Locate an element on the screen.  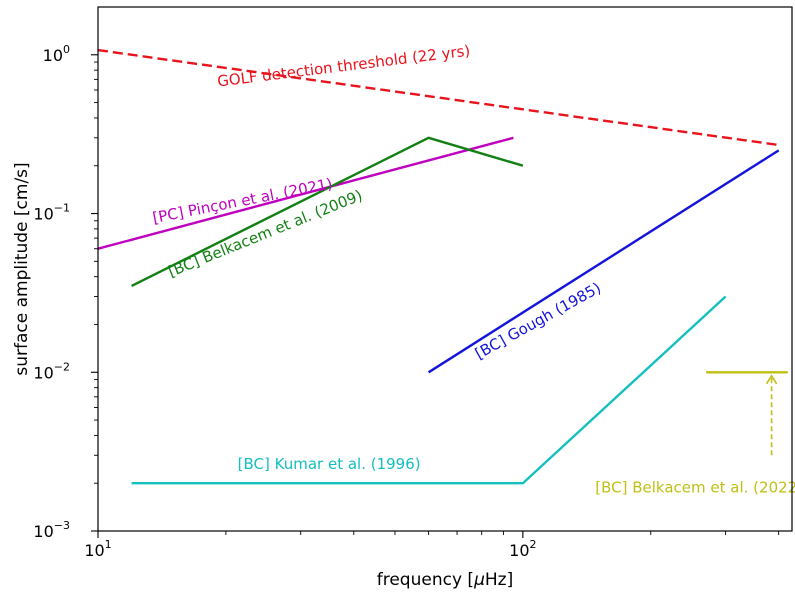
y-tick-label: 10⁻³ is located at coordinates (51, 530).